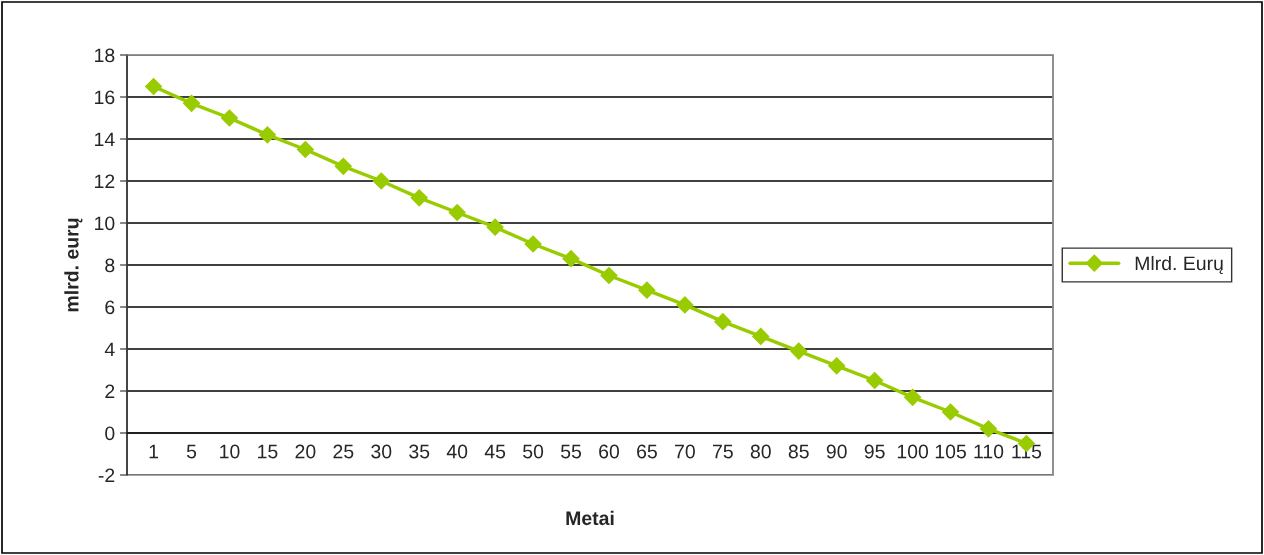  What do you see at coordinates (1179, 265) in the screenshot?
I see `legend-label: Mlrd. Eurų` at bounding box center [1179, 265].